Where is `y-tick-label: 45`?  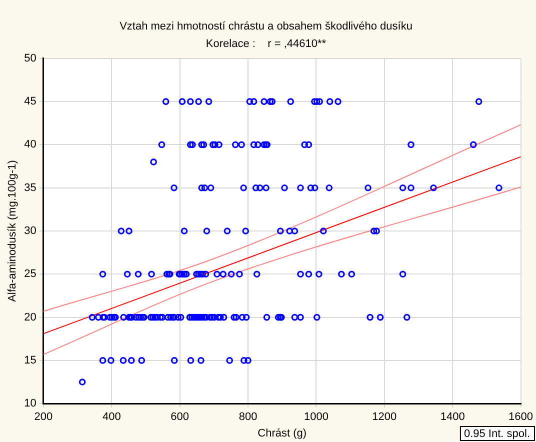 y-tick-label: 45 is located at coordinates (30, 102).